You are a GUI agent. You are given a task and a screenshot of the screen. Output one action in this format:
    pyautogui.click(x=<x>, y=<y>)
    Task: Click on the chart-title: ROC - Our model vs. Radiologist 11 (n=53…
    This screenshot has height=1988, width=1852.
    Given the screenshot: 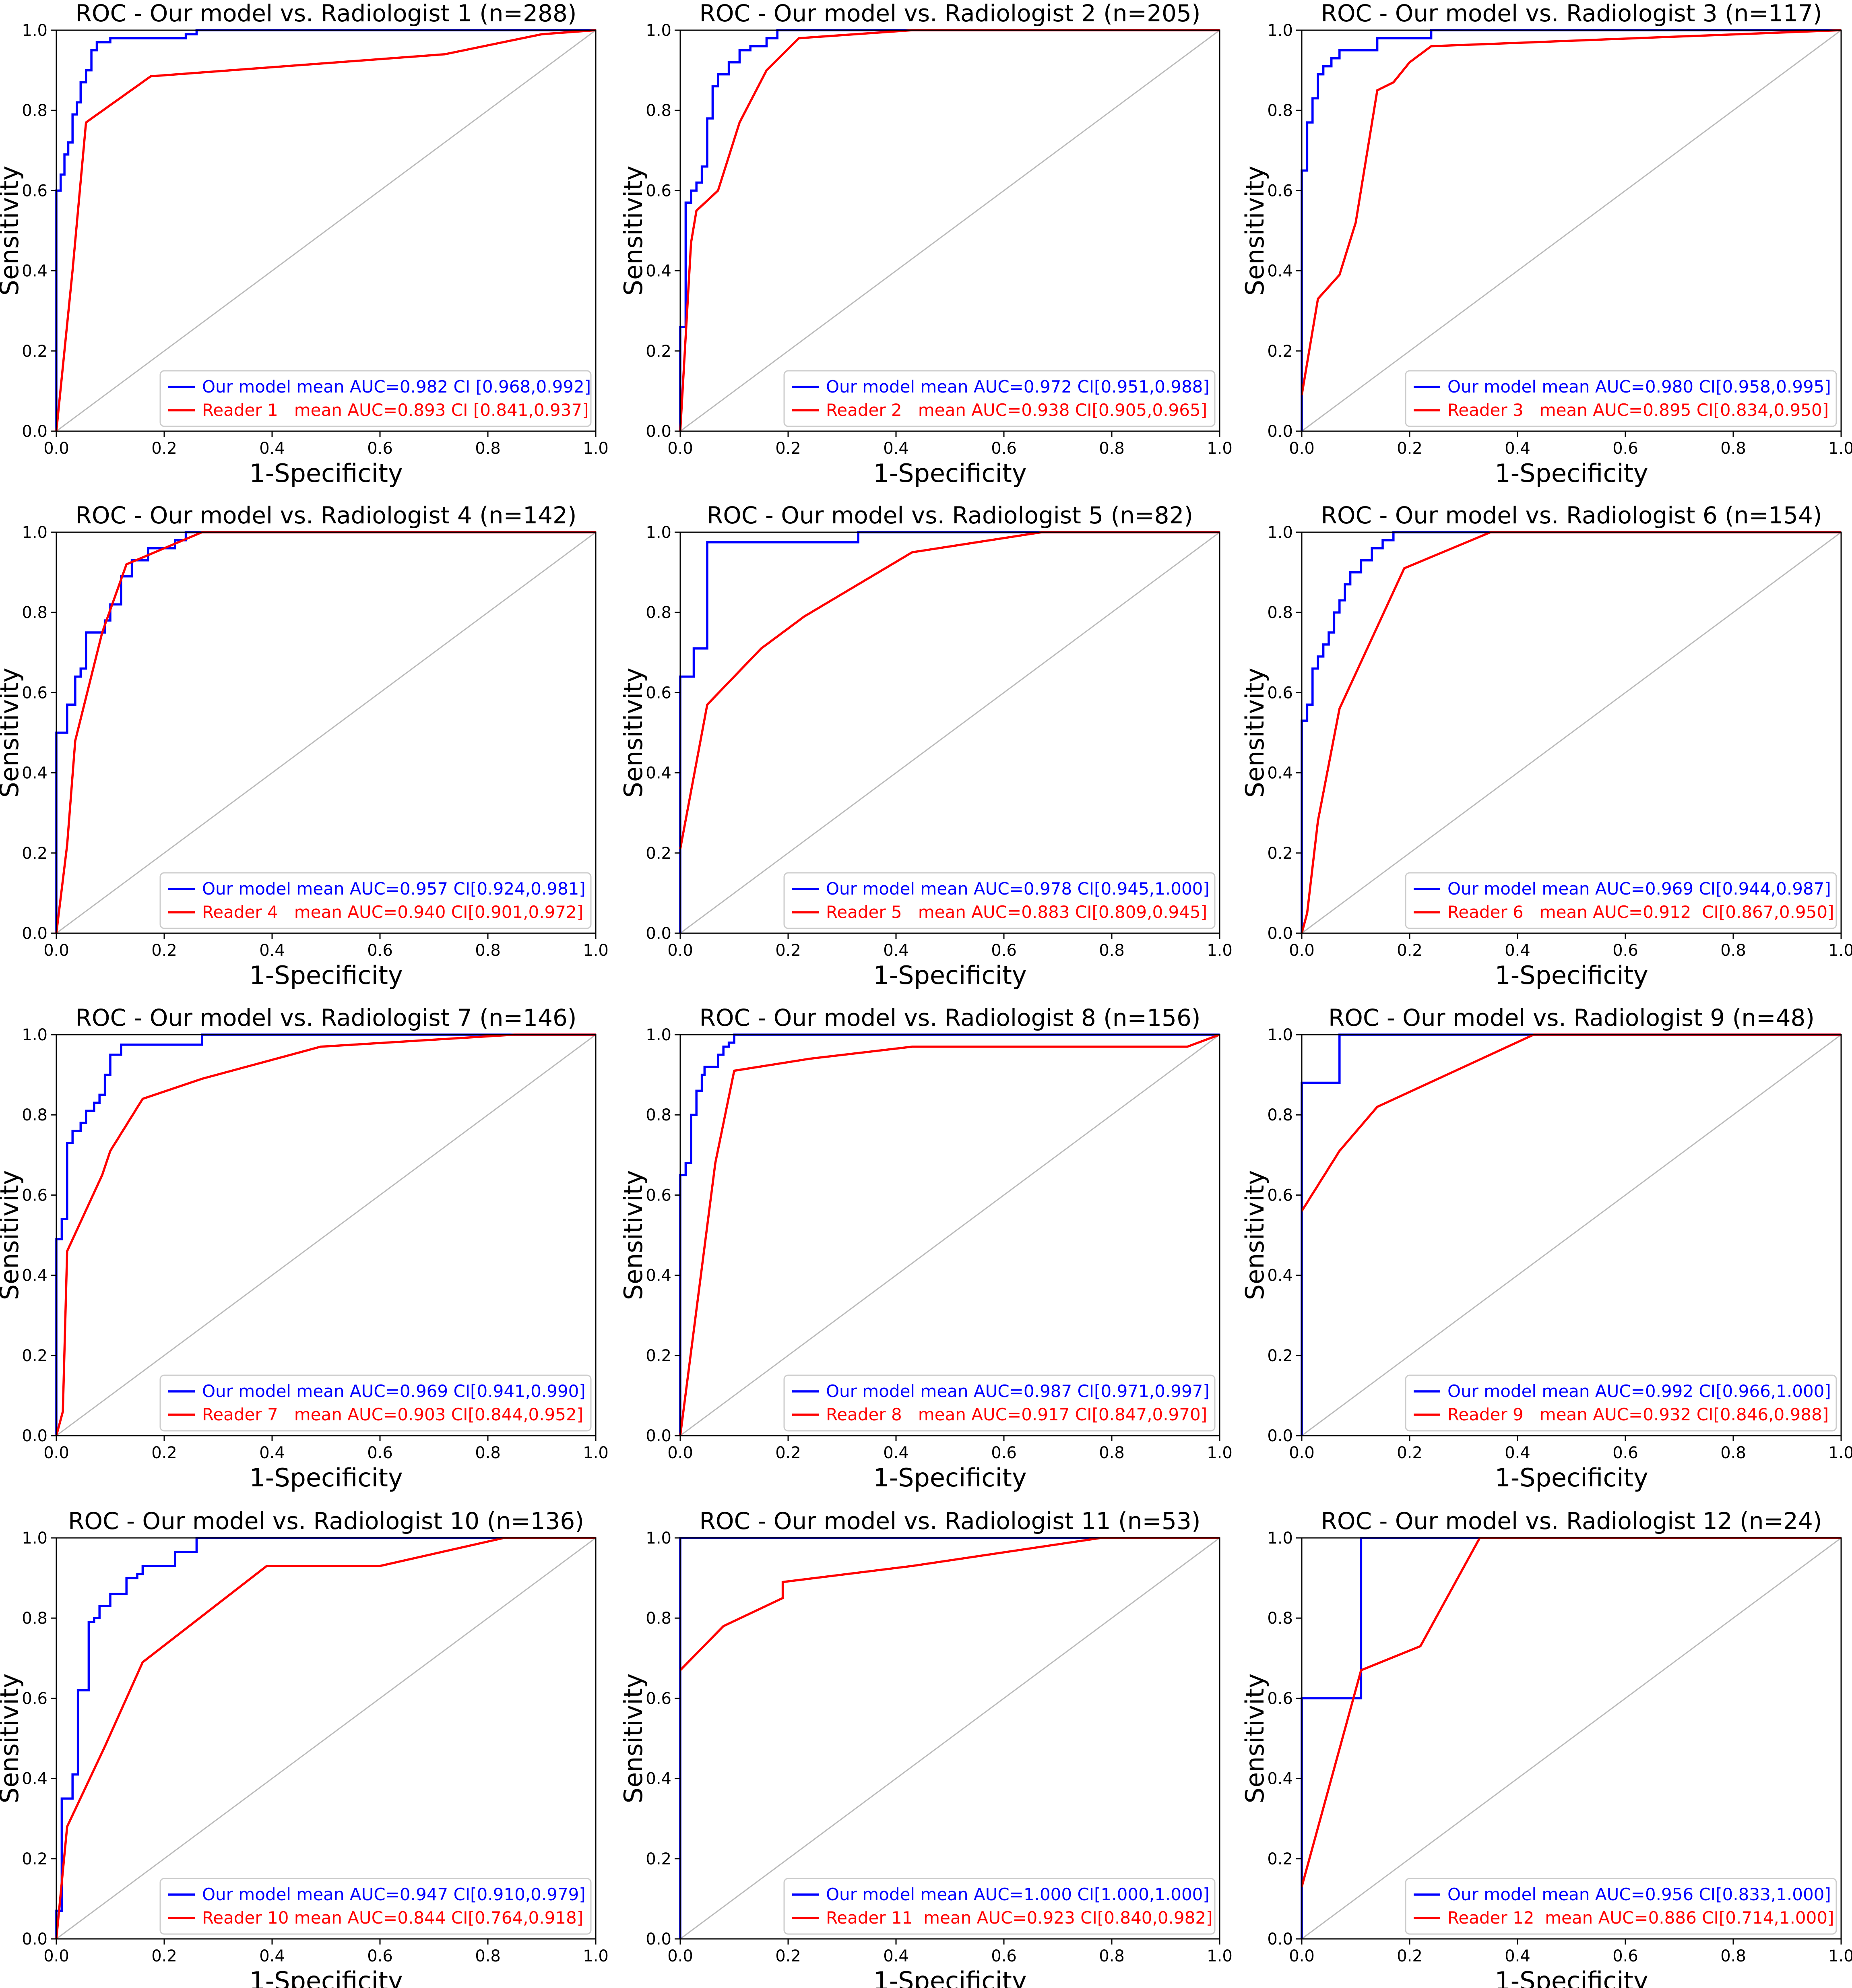 What is the action you would take?
    pyautogui.click(x=950, y=1521)
    